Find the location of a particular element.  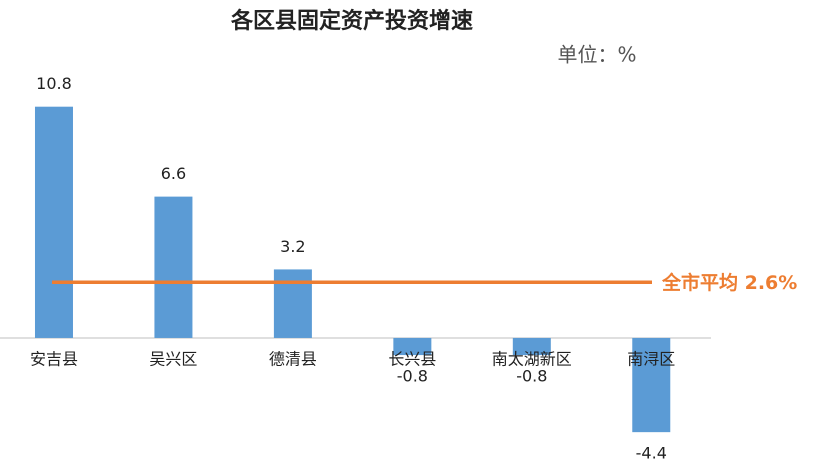

x-tick-label: 德清县 is located at coordinates (293, 358).